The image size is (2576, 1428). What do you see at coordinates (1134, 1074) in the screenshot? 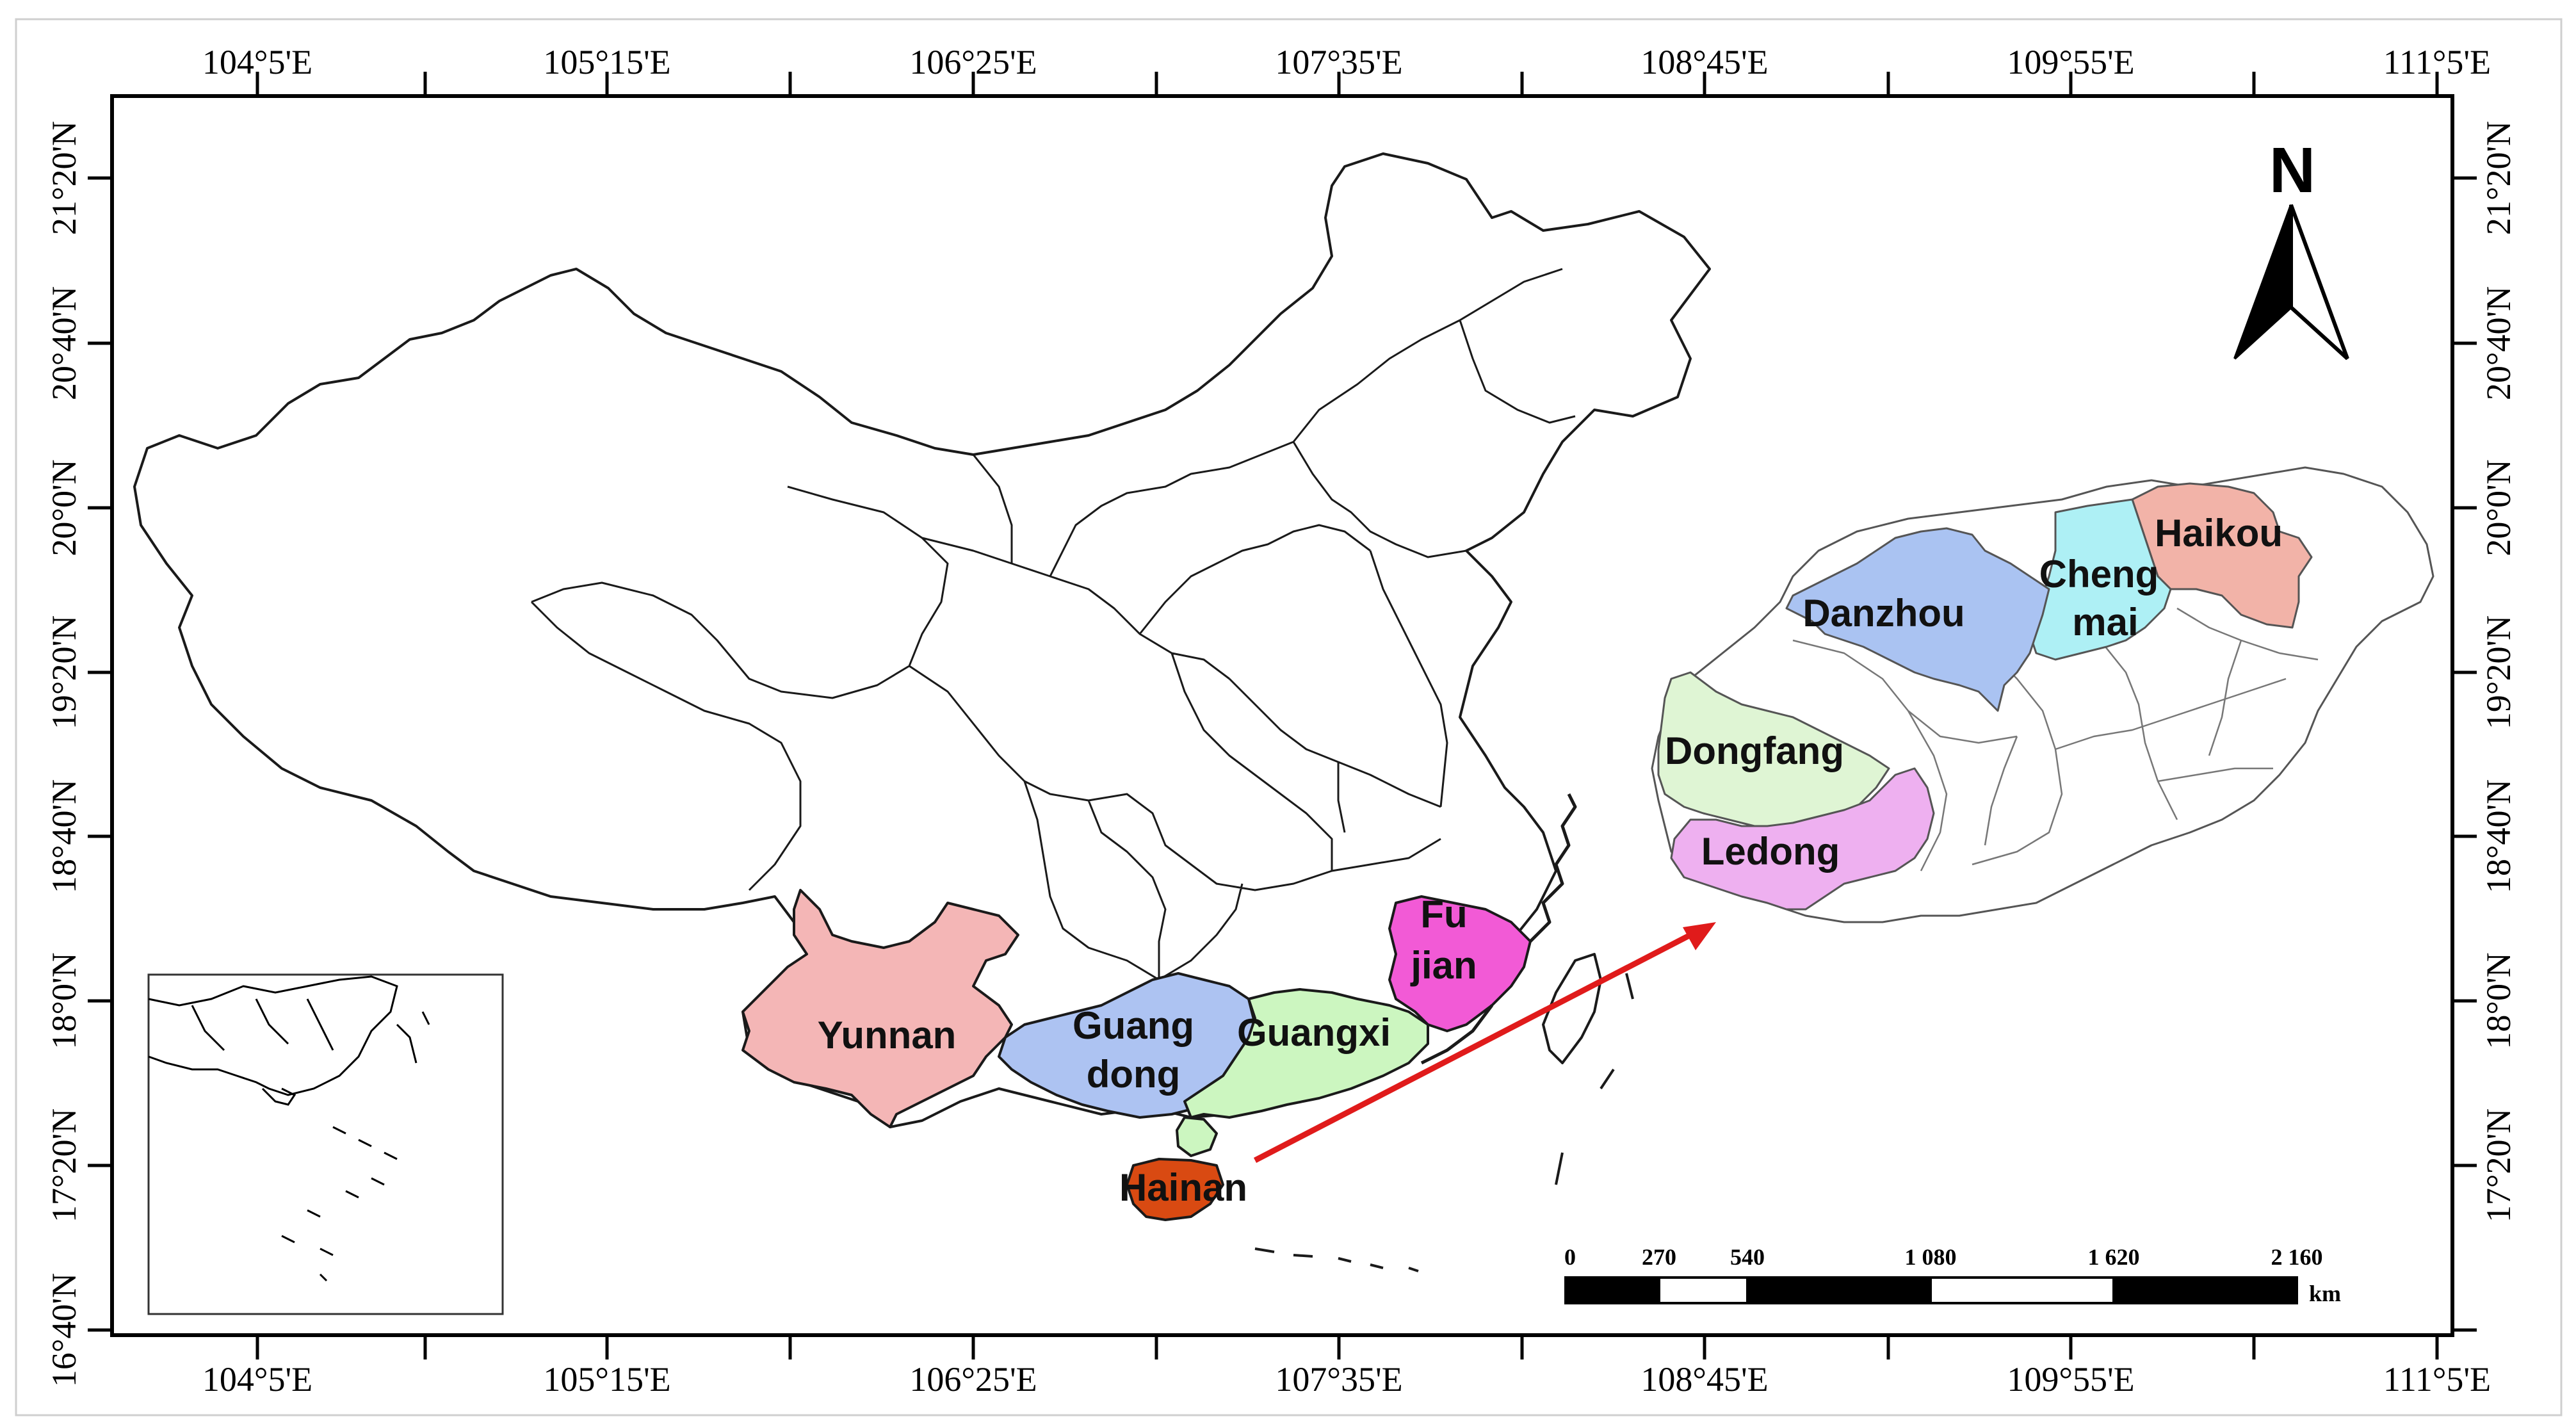
I see `label-guangdong-line2: dong` at bounding box center [1134, 1074].